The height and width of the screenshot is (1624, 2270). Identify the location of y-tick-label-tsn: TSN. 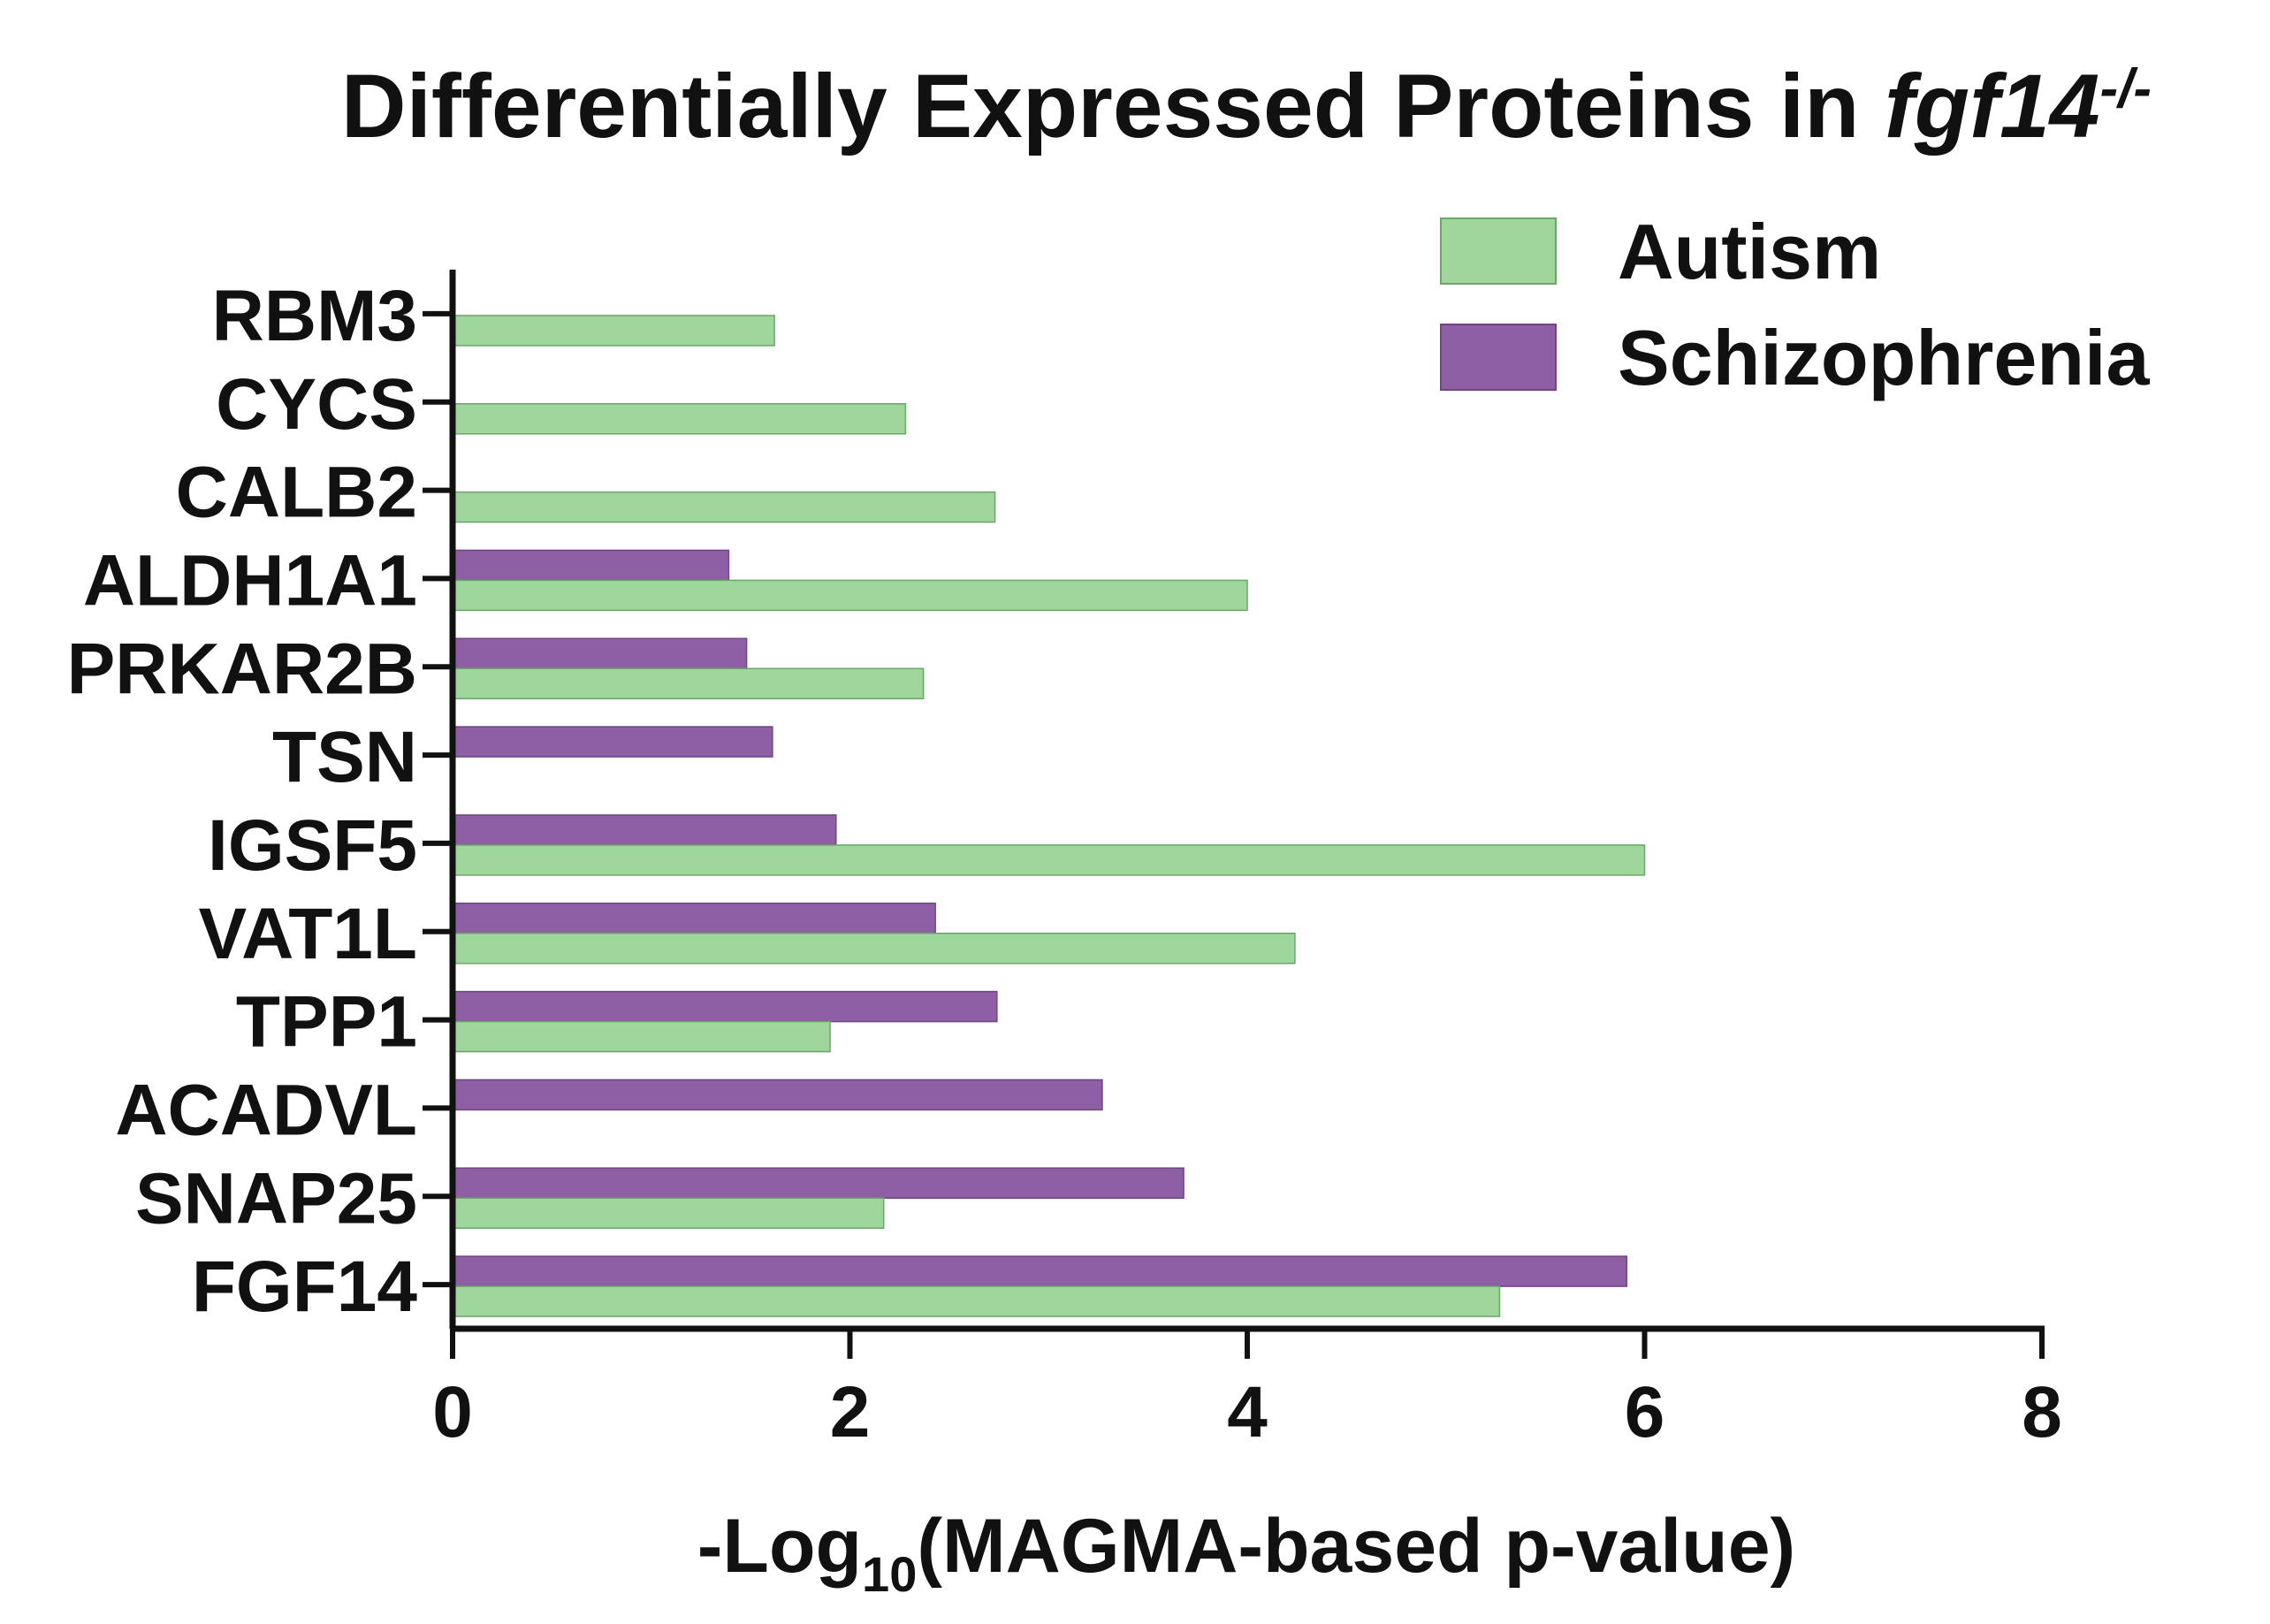
(344, 757).